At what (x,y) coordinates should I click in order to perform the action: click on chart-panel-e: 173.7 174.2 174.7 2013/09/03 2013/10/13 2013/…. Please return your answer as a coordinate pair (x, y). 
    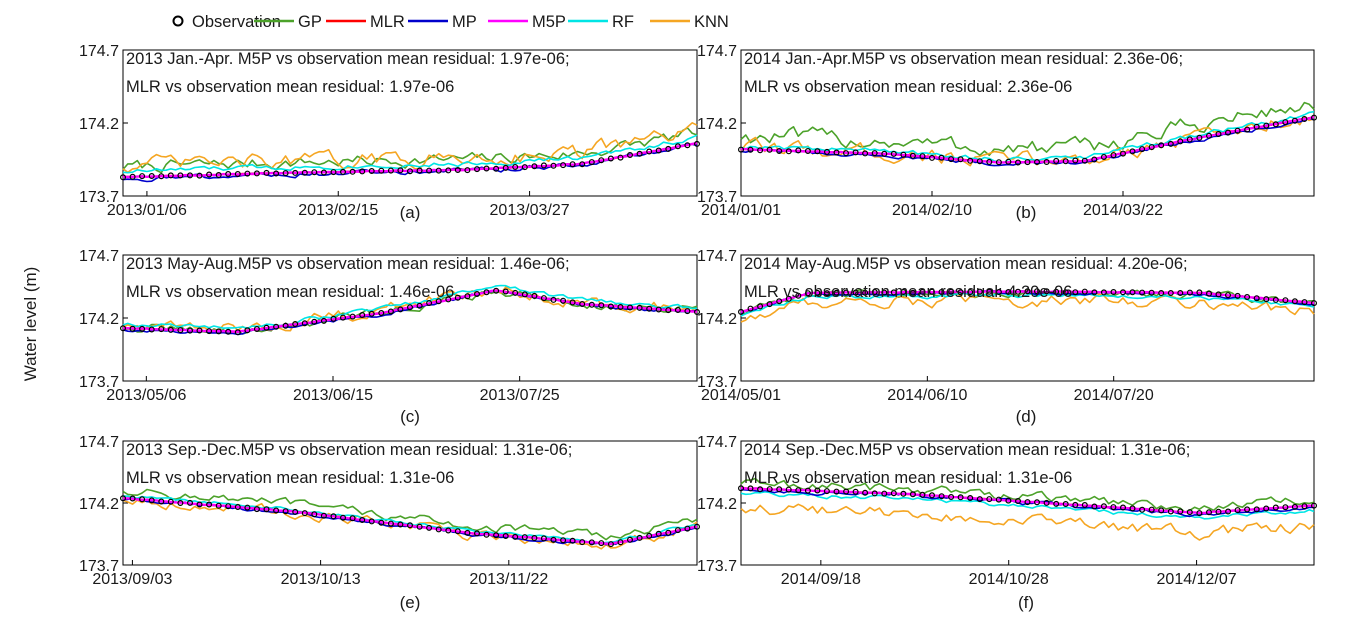
    Looking at the image, I should click on (389, 523).